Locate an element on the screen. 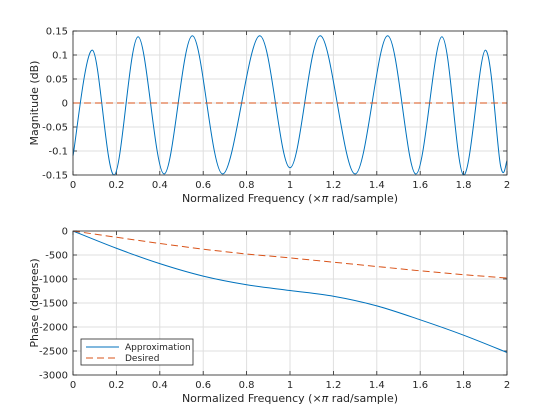 The image size is (560, 420). legend-box is located at coordinates (137, 352).